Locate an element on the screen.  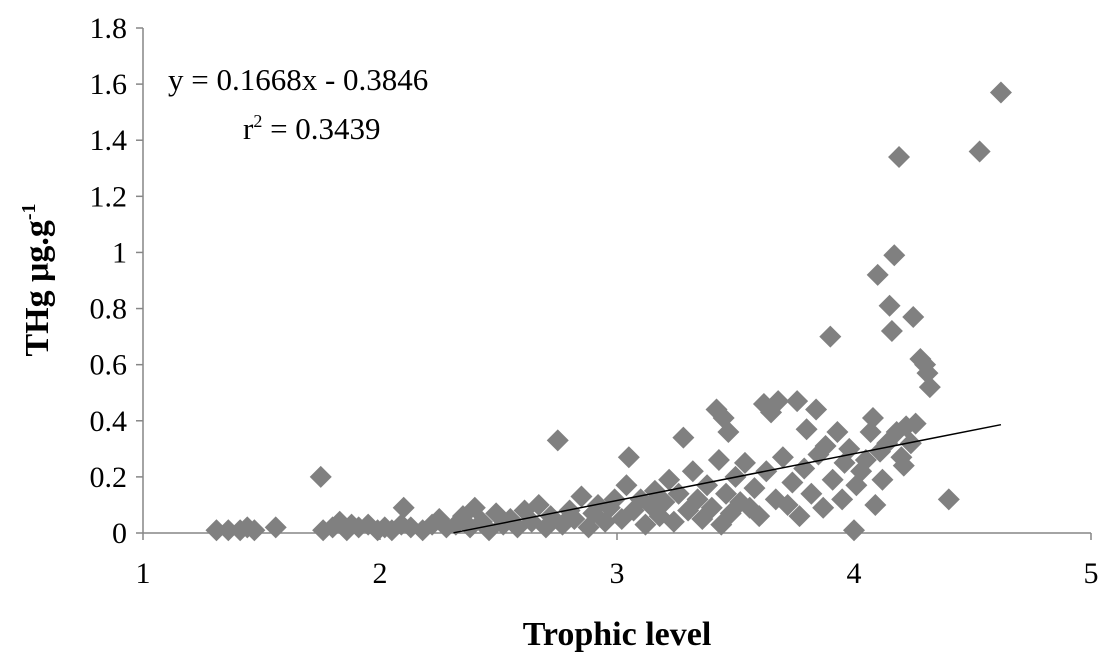
y-tick-label: 1 is located at coordinates (119, 252).